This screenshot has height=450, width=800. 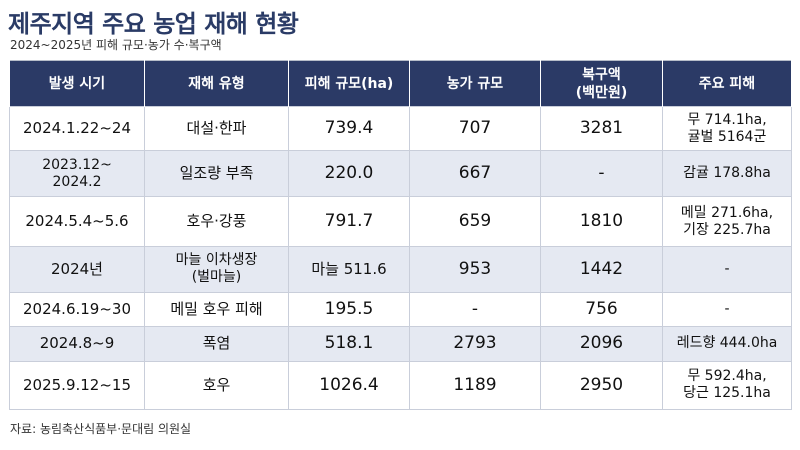 I want to click on cell-main-damage: 메밀 271.6ha, 기장 225.7ha, so click(x=727, y=221).